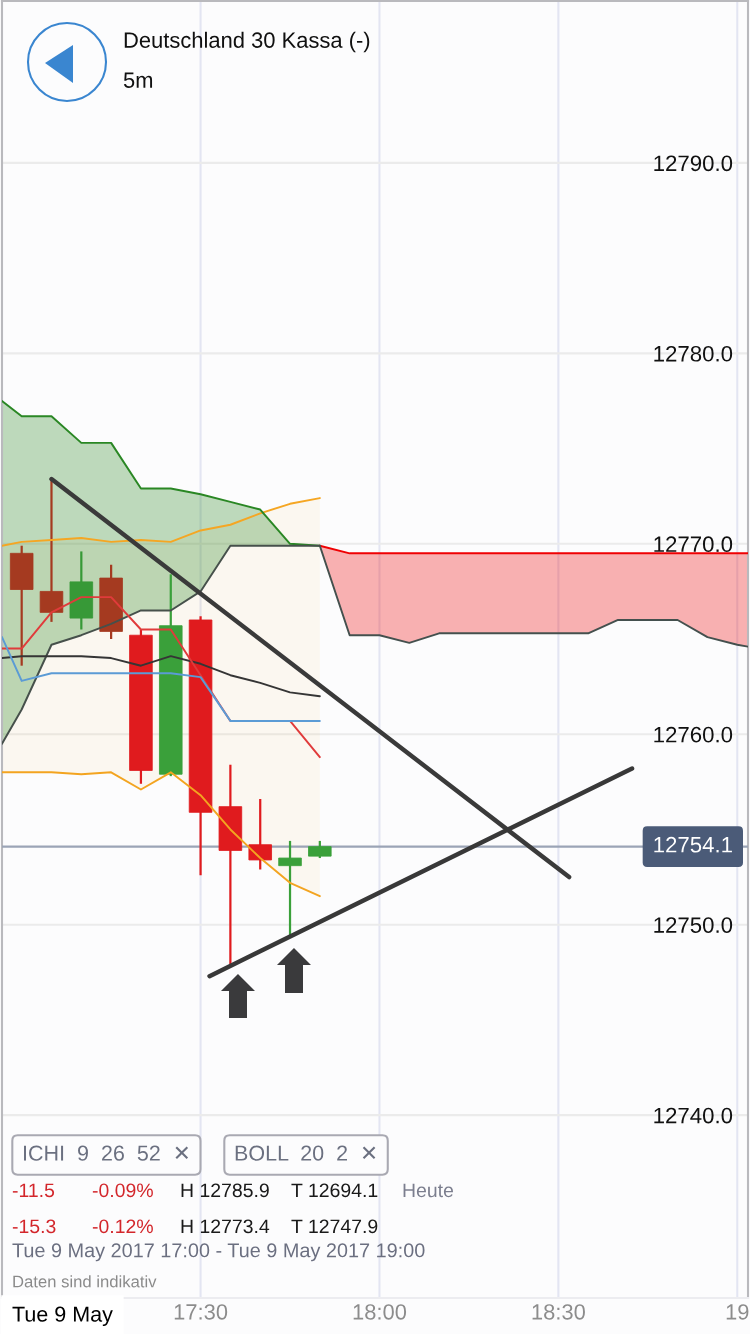 This screenshot has width=750, height=1334. Describe the element at coordinates (737, 1312) in the screenshot. I see `x-tick-label: 19` at that location.